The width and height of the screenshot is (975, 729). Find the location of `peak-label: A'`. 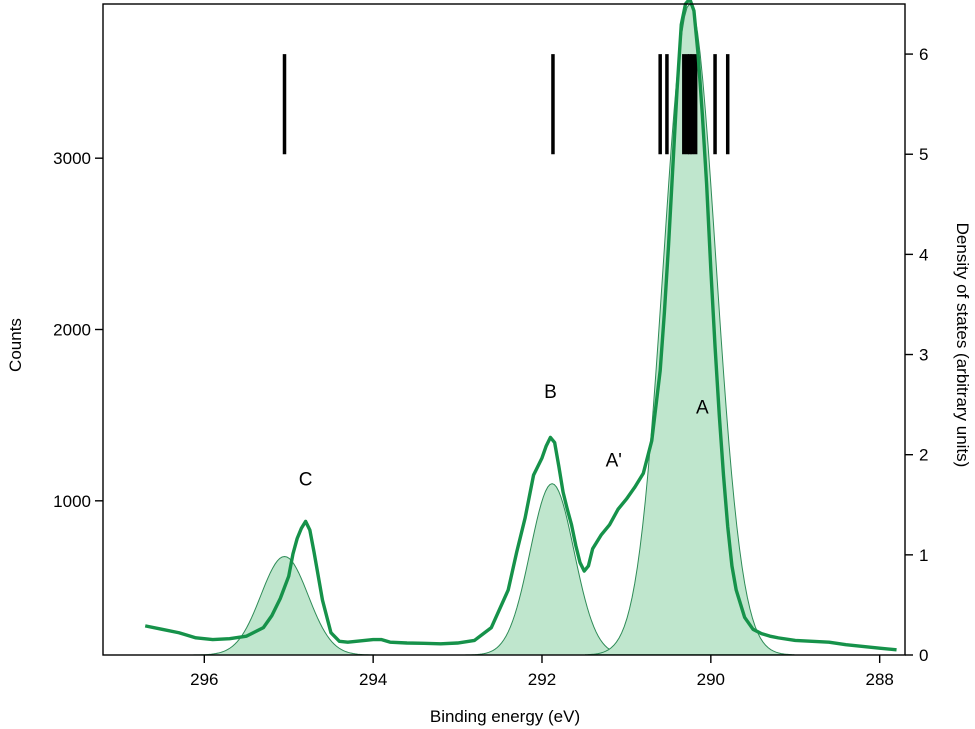

peak-label: A' is located at coordinates (614, 461).